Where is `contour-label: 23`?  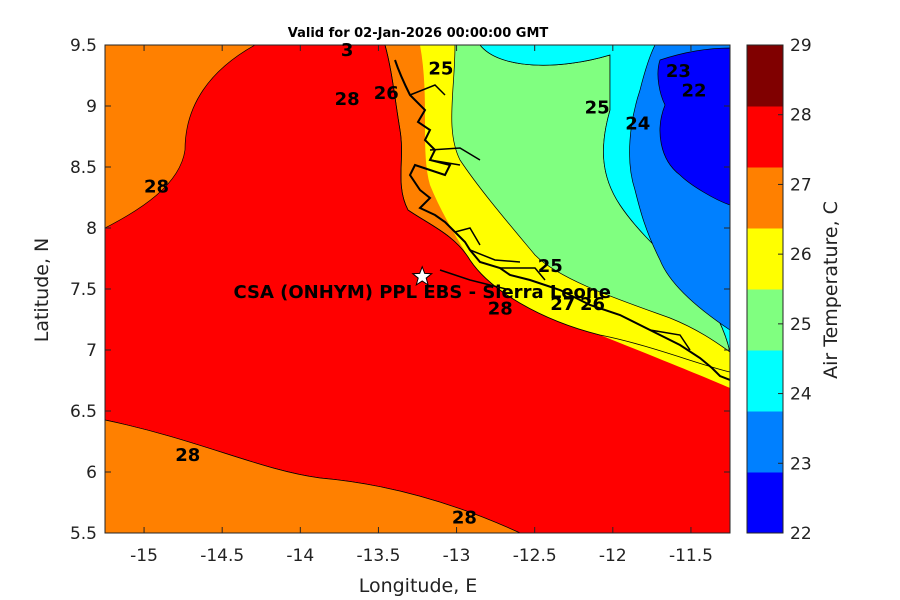 contour-label: 23 is located at coordinates (678, 71).